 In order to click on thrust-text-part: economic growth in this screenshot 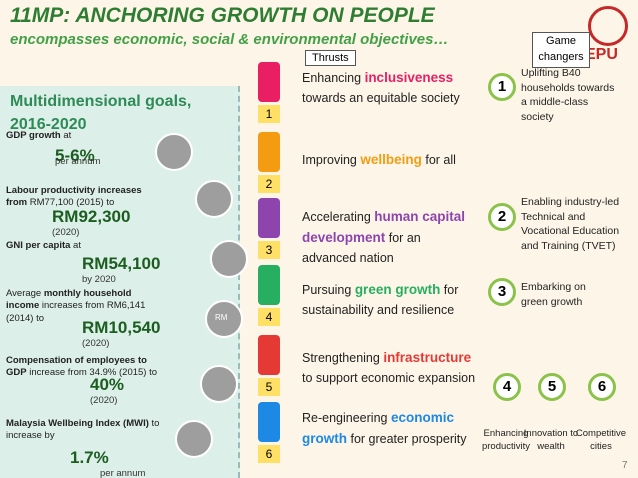, I will do `click(378, 428)`.